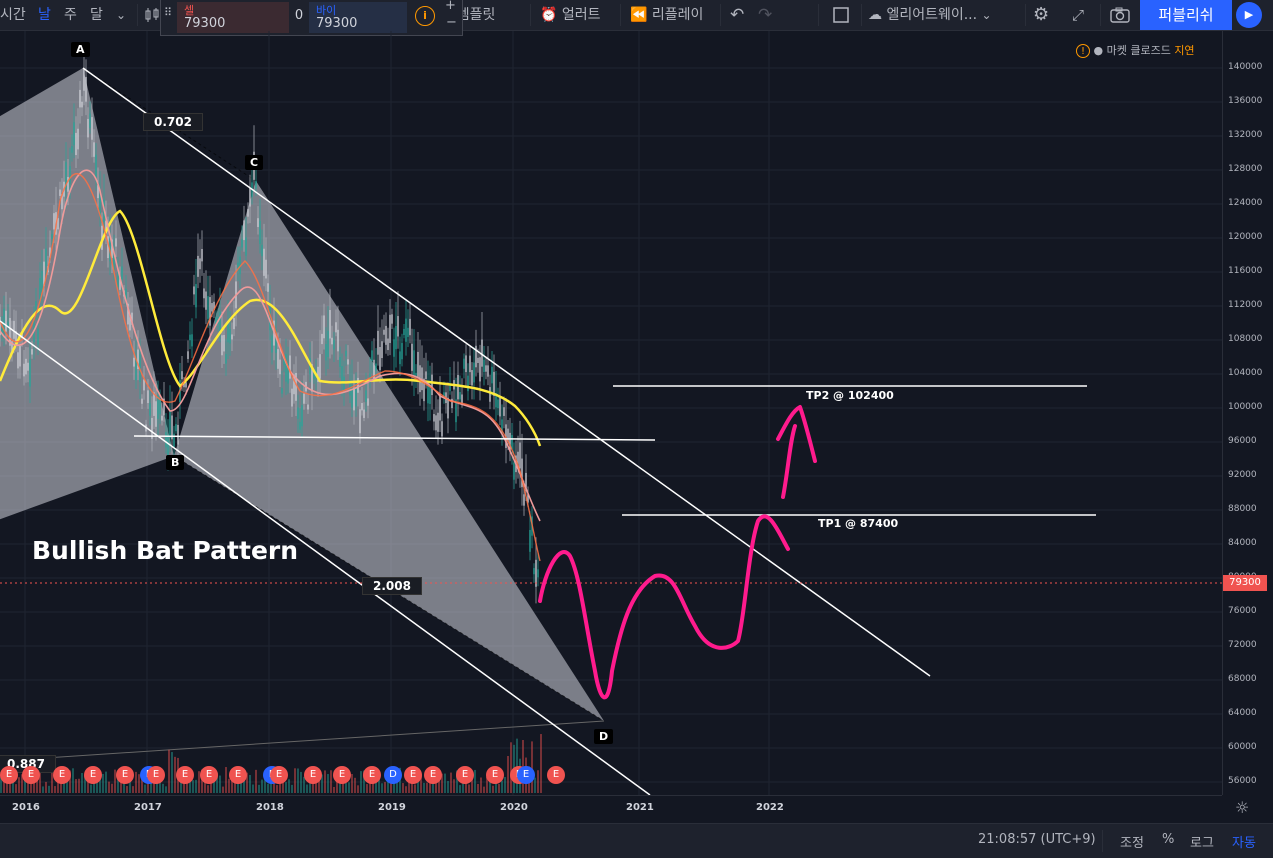 Image resolution: width=1273 pixels, height=858 pixels. Describe the element at coordinates (1184, 50) in the screenshot. I see `delay-text: 지연` at that location.